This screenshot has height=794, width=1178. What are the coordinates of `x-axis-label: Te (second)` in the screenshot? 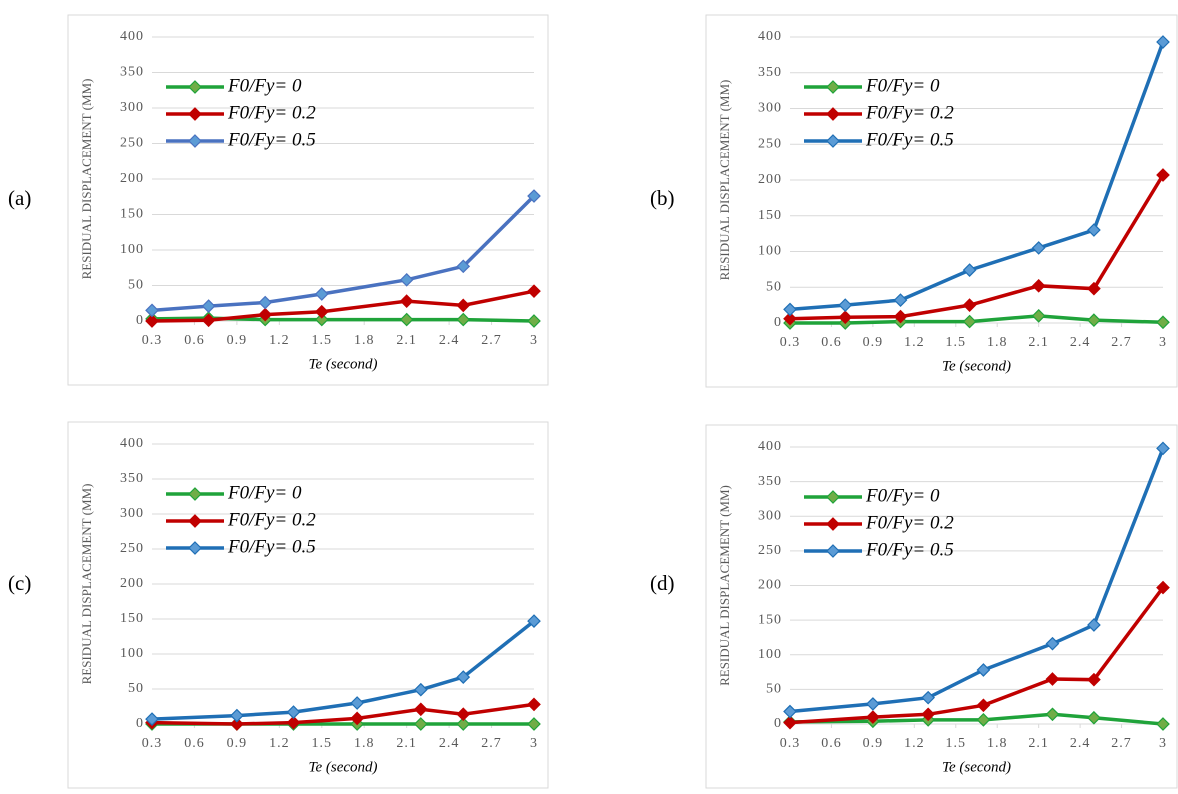 It's located at (342, 767).